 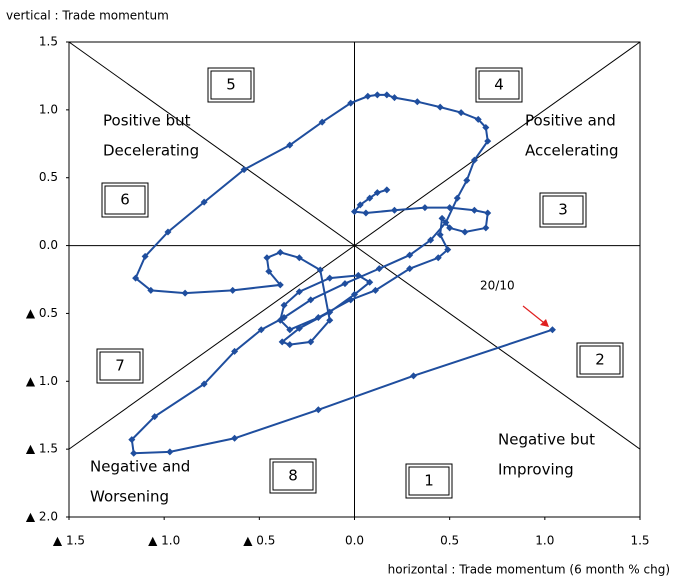 What do you see at coordinates (572, 151) in the screenshot?
I see `zone-label: Accelerating` at bounding box center [572, 151].